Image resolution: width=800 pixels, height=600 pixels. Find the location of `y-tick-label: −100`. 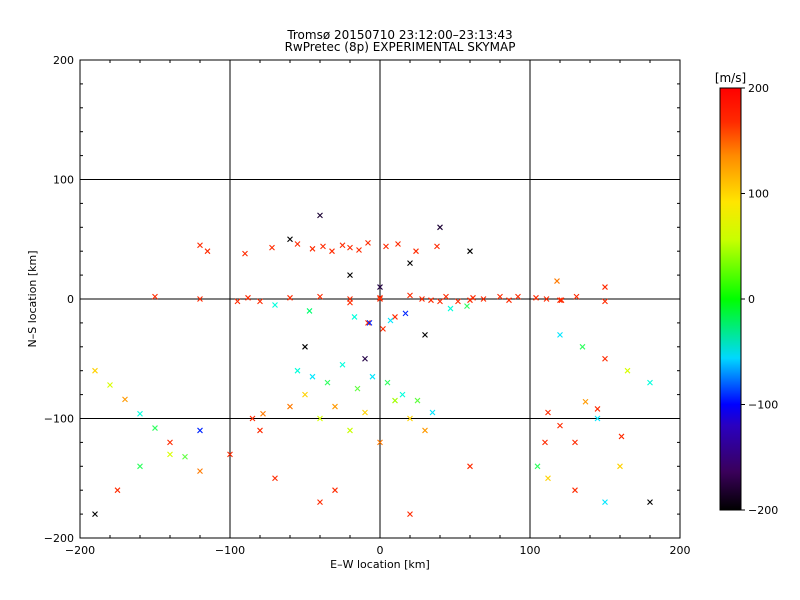

y-tick-label: −100 is located at coordinates (59, 419).